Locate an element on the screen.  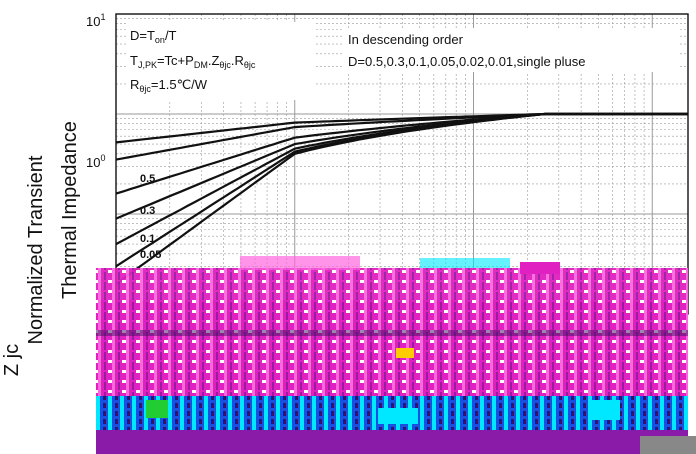
annotation-peak-temperature: TJ,PK=Tc+PDM.Zθjc.Rθjc is located at coordinates (193, 61).